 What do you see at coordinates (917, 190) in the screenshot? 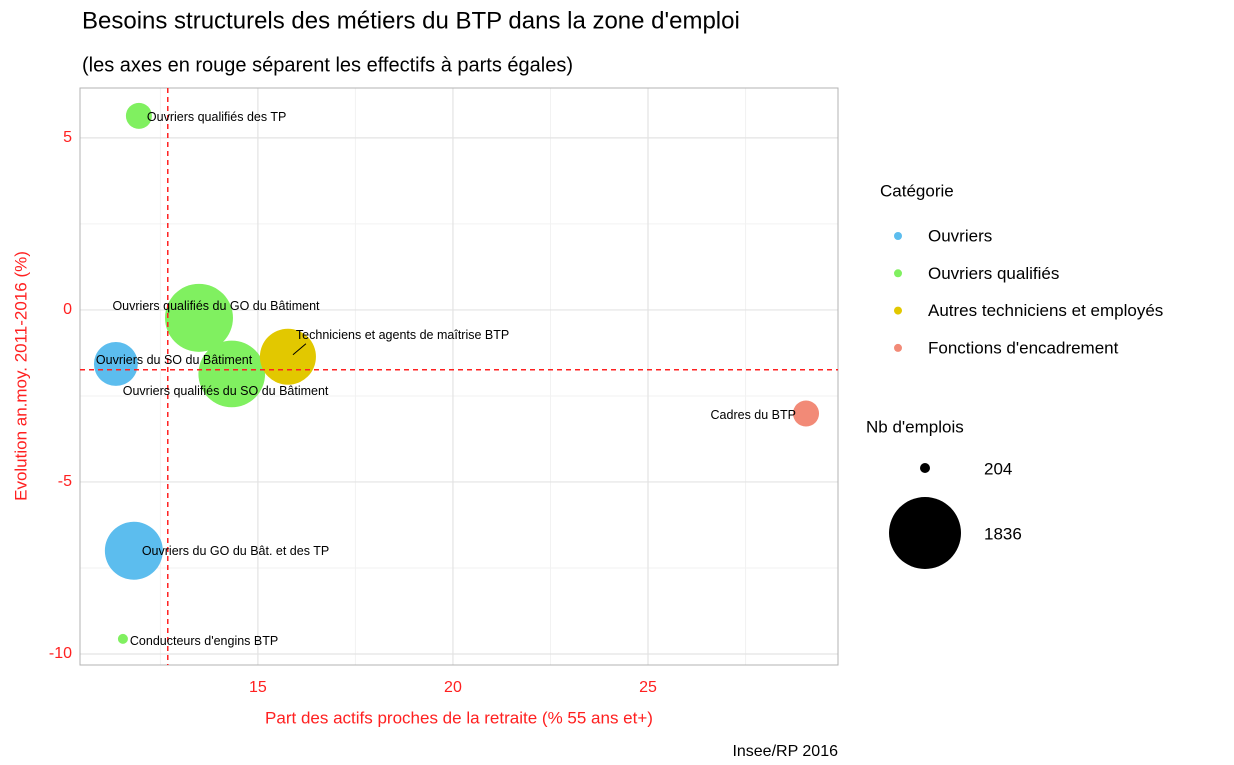
I see `legend-title: Catégorie` at bounding box center [917, 190].